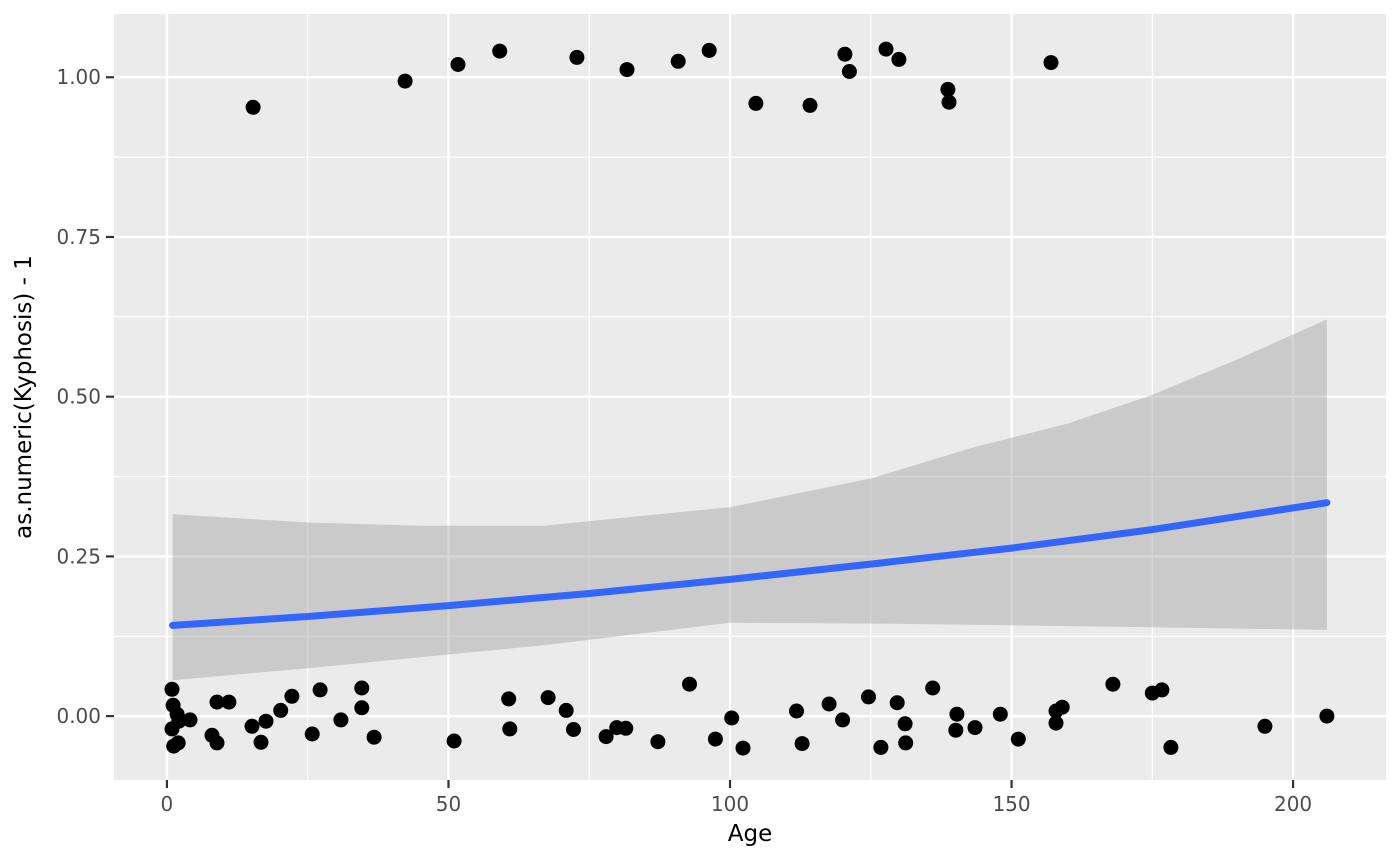 The width and height of the screenshot is (1400, 866). Describe the element at coordinates (750, 834) in the screenshot. I see `x-axis-title: Age` at that location.